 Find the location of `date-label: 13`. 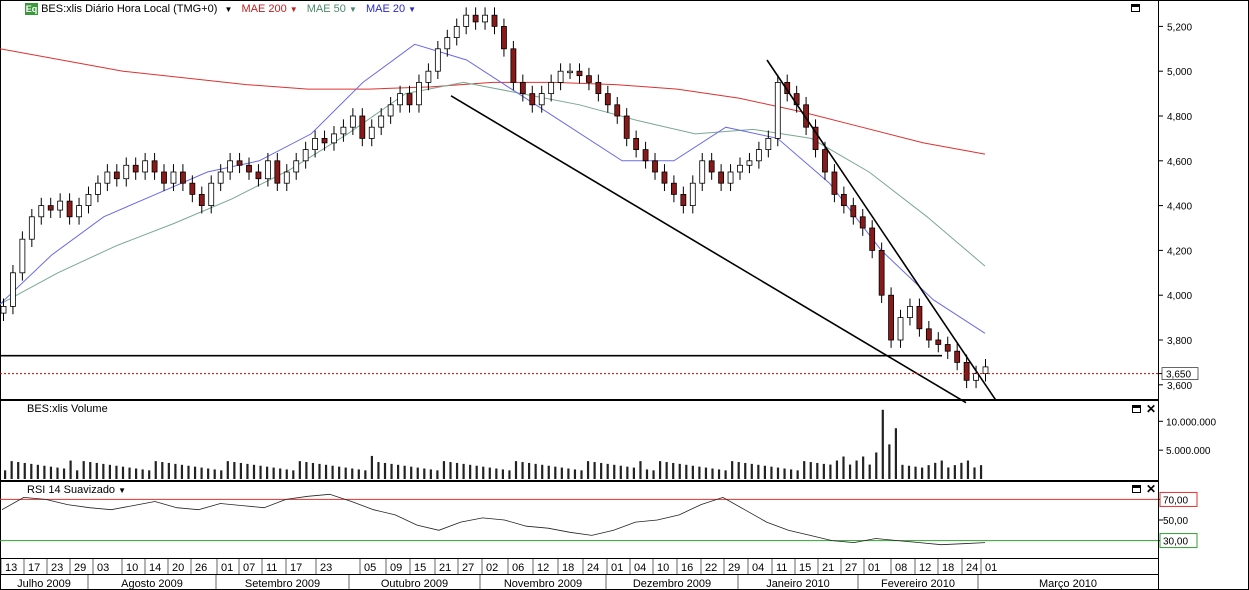

date-label: 13 is located at coordinates (11, 568).